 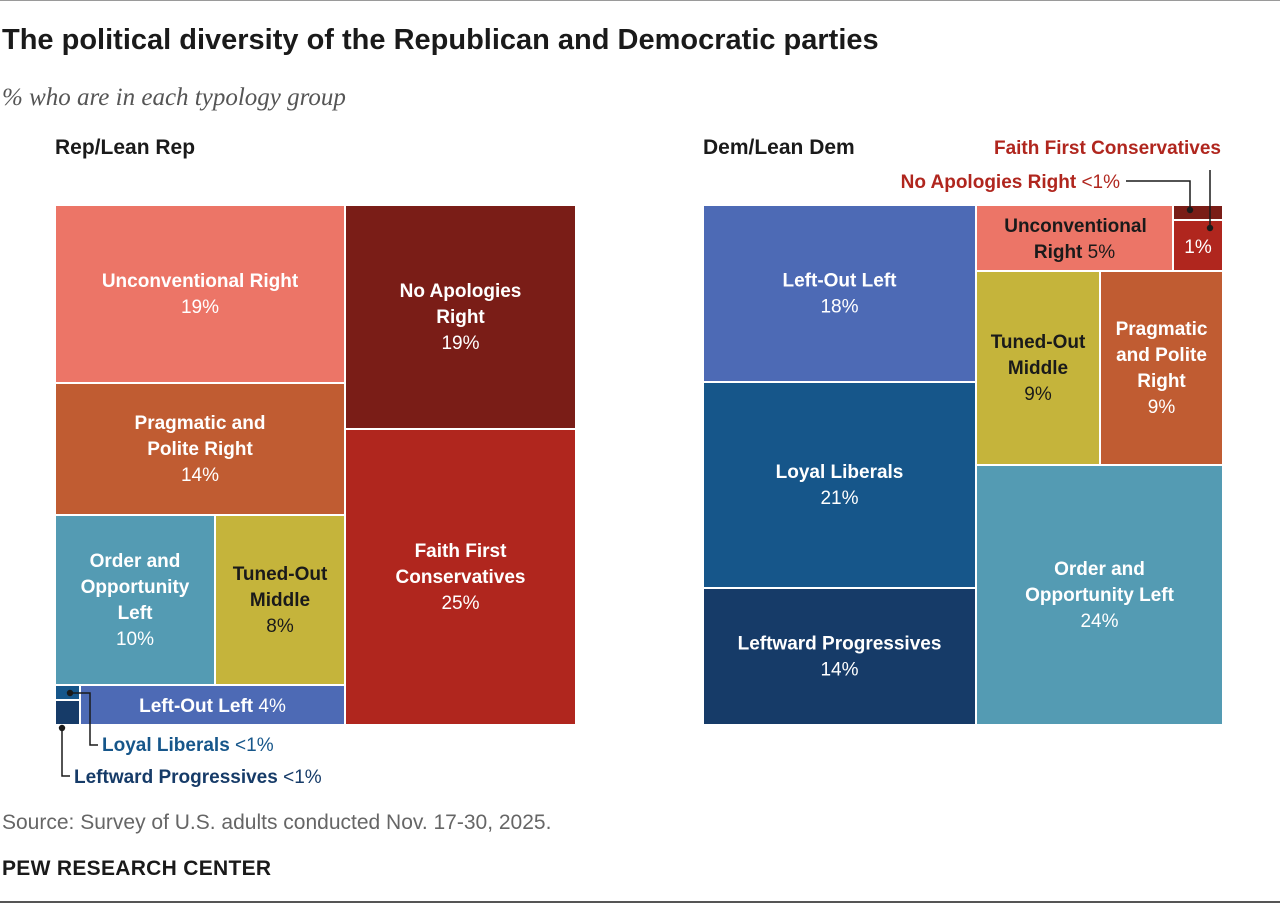 What do you see at coordinates (461, 551) in the screenshot?
I see `rep-label-faith-first-conservatives: Faith First` at bounding box center [461, 551].